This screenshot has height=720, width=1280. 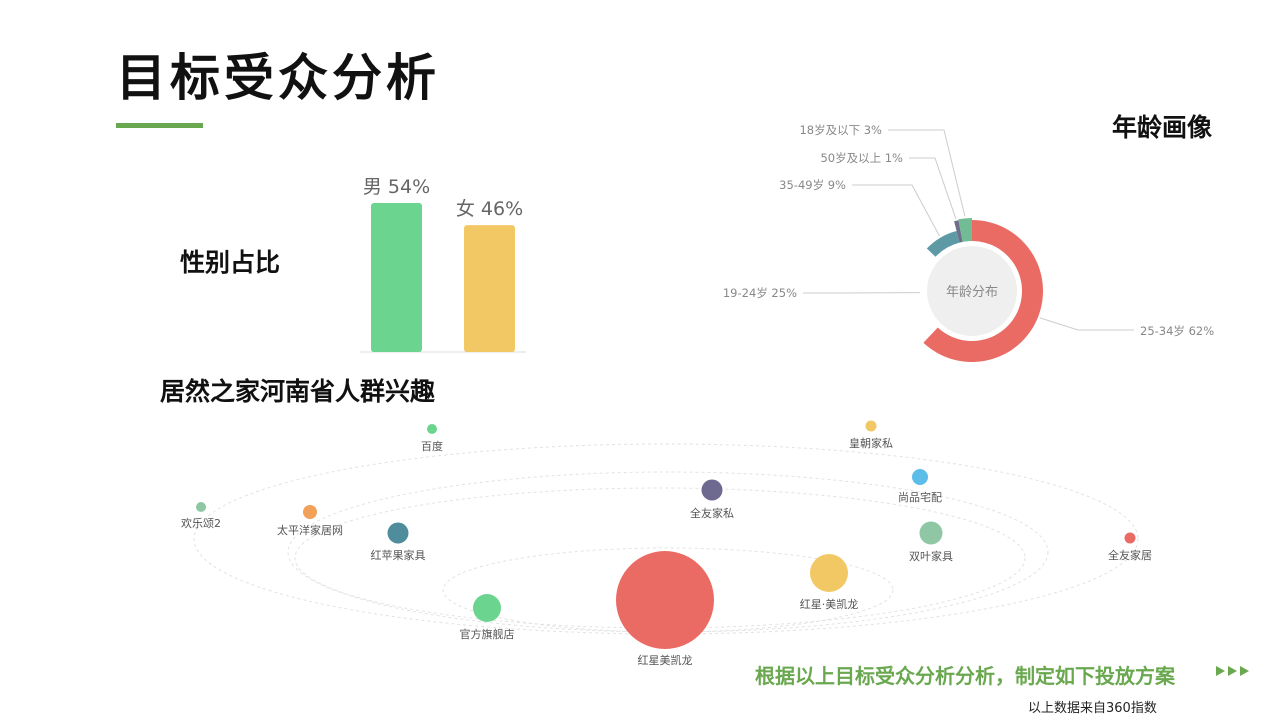 What do you see at coordinates (840, 130) in the screenshot?
I see `age-slice-label-4: 18岁及以下 3%` at bounding box center [840, 130].